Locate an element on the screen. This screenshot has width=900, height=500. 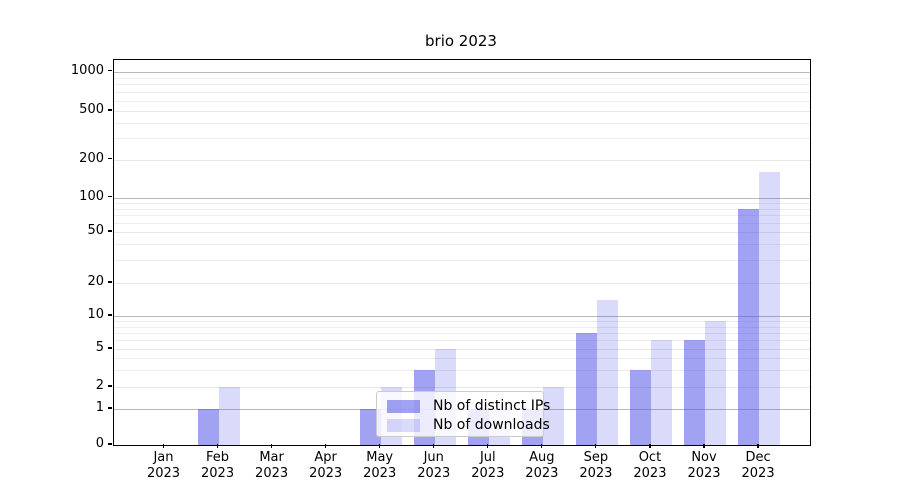
x-tick-label-aug: Aug 2023 is located at coordinates (542, 465).